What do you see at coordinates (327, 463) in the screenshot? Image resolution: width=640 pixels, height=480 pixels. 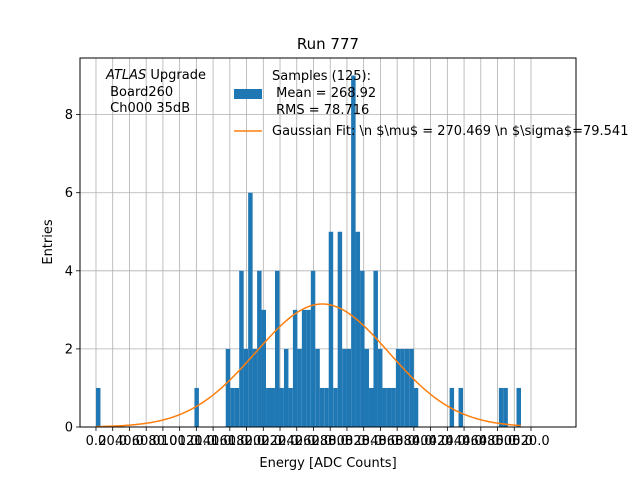 I see `x-axis-label: Energy [ADC Counts]` at bounding box center [327, 463].